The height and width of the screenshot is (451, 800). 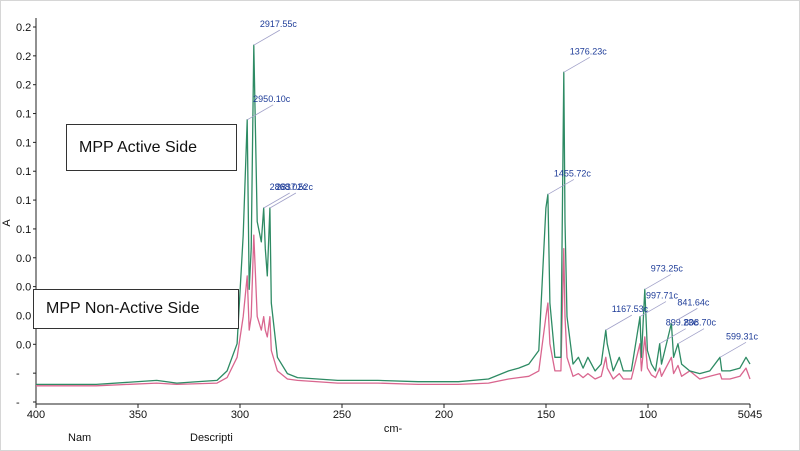 What do you see at coordinates (700, 323) in the screenshot?
I see `peak-label: 808.70c` at bounding box center [700, 323].